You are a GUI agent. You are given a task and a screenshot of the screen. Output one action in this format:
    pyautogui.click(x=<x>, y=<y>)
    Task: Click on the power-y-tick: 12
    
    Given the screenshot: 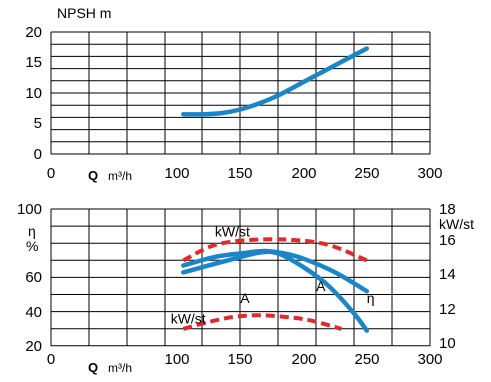 What is the action you would take?
    pyautogui.click(x=447, y=309)
    